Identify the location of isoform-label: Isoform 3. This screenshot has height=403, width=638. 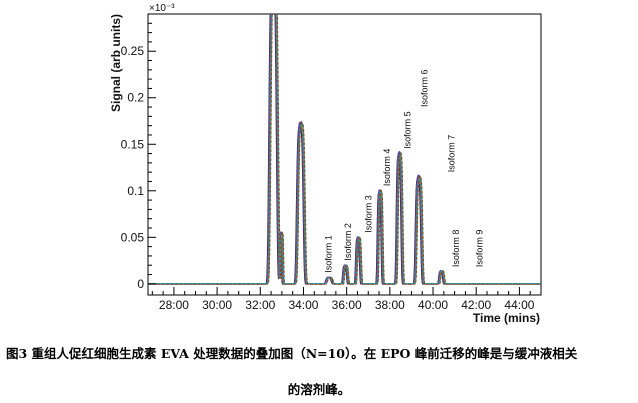
(369, 214).